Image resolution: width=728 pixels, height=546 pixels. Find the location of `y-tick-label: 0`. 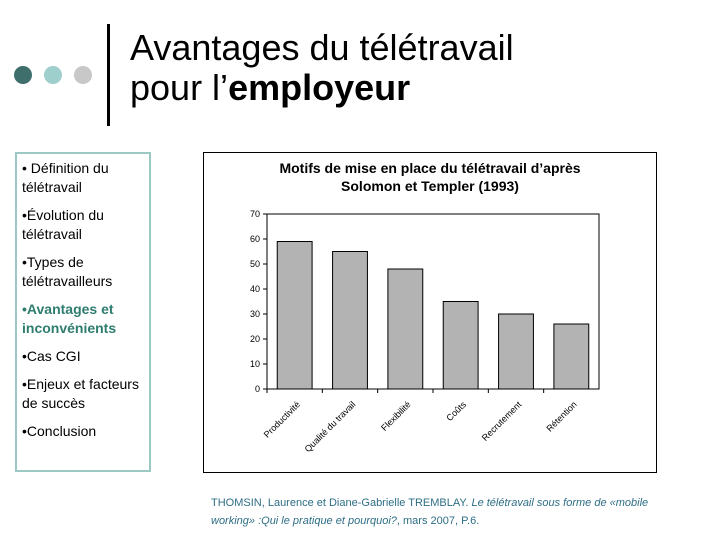

y-tick-label: 0 is located at coordinates (257, 389).